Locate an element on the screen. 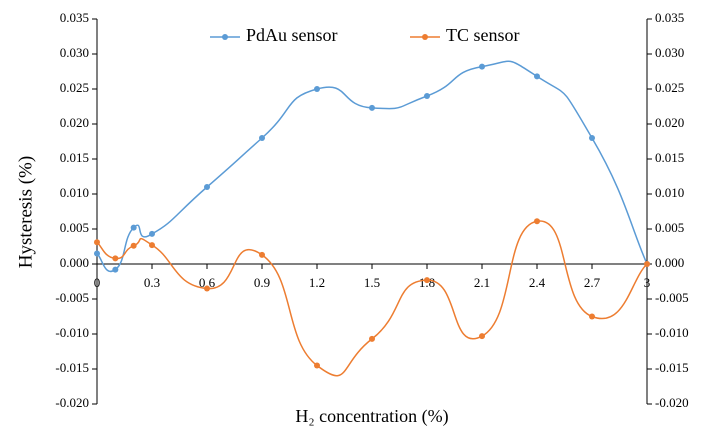 This screenshot has width=702, height=430. y2-tick-label: 0.015 is located at coordinates (669, 157).